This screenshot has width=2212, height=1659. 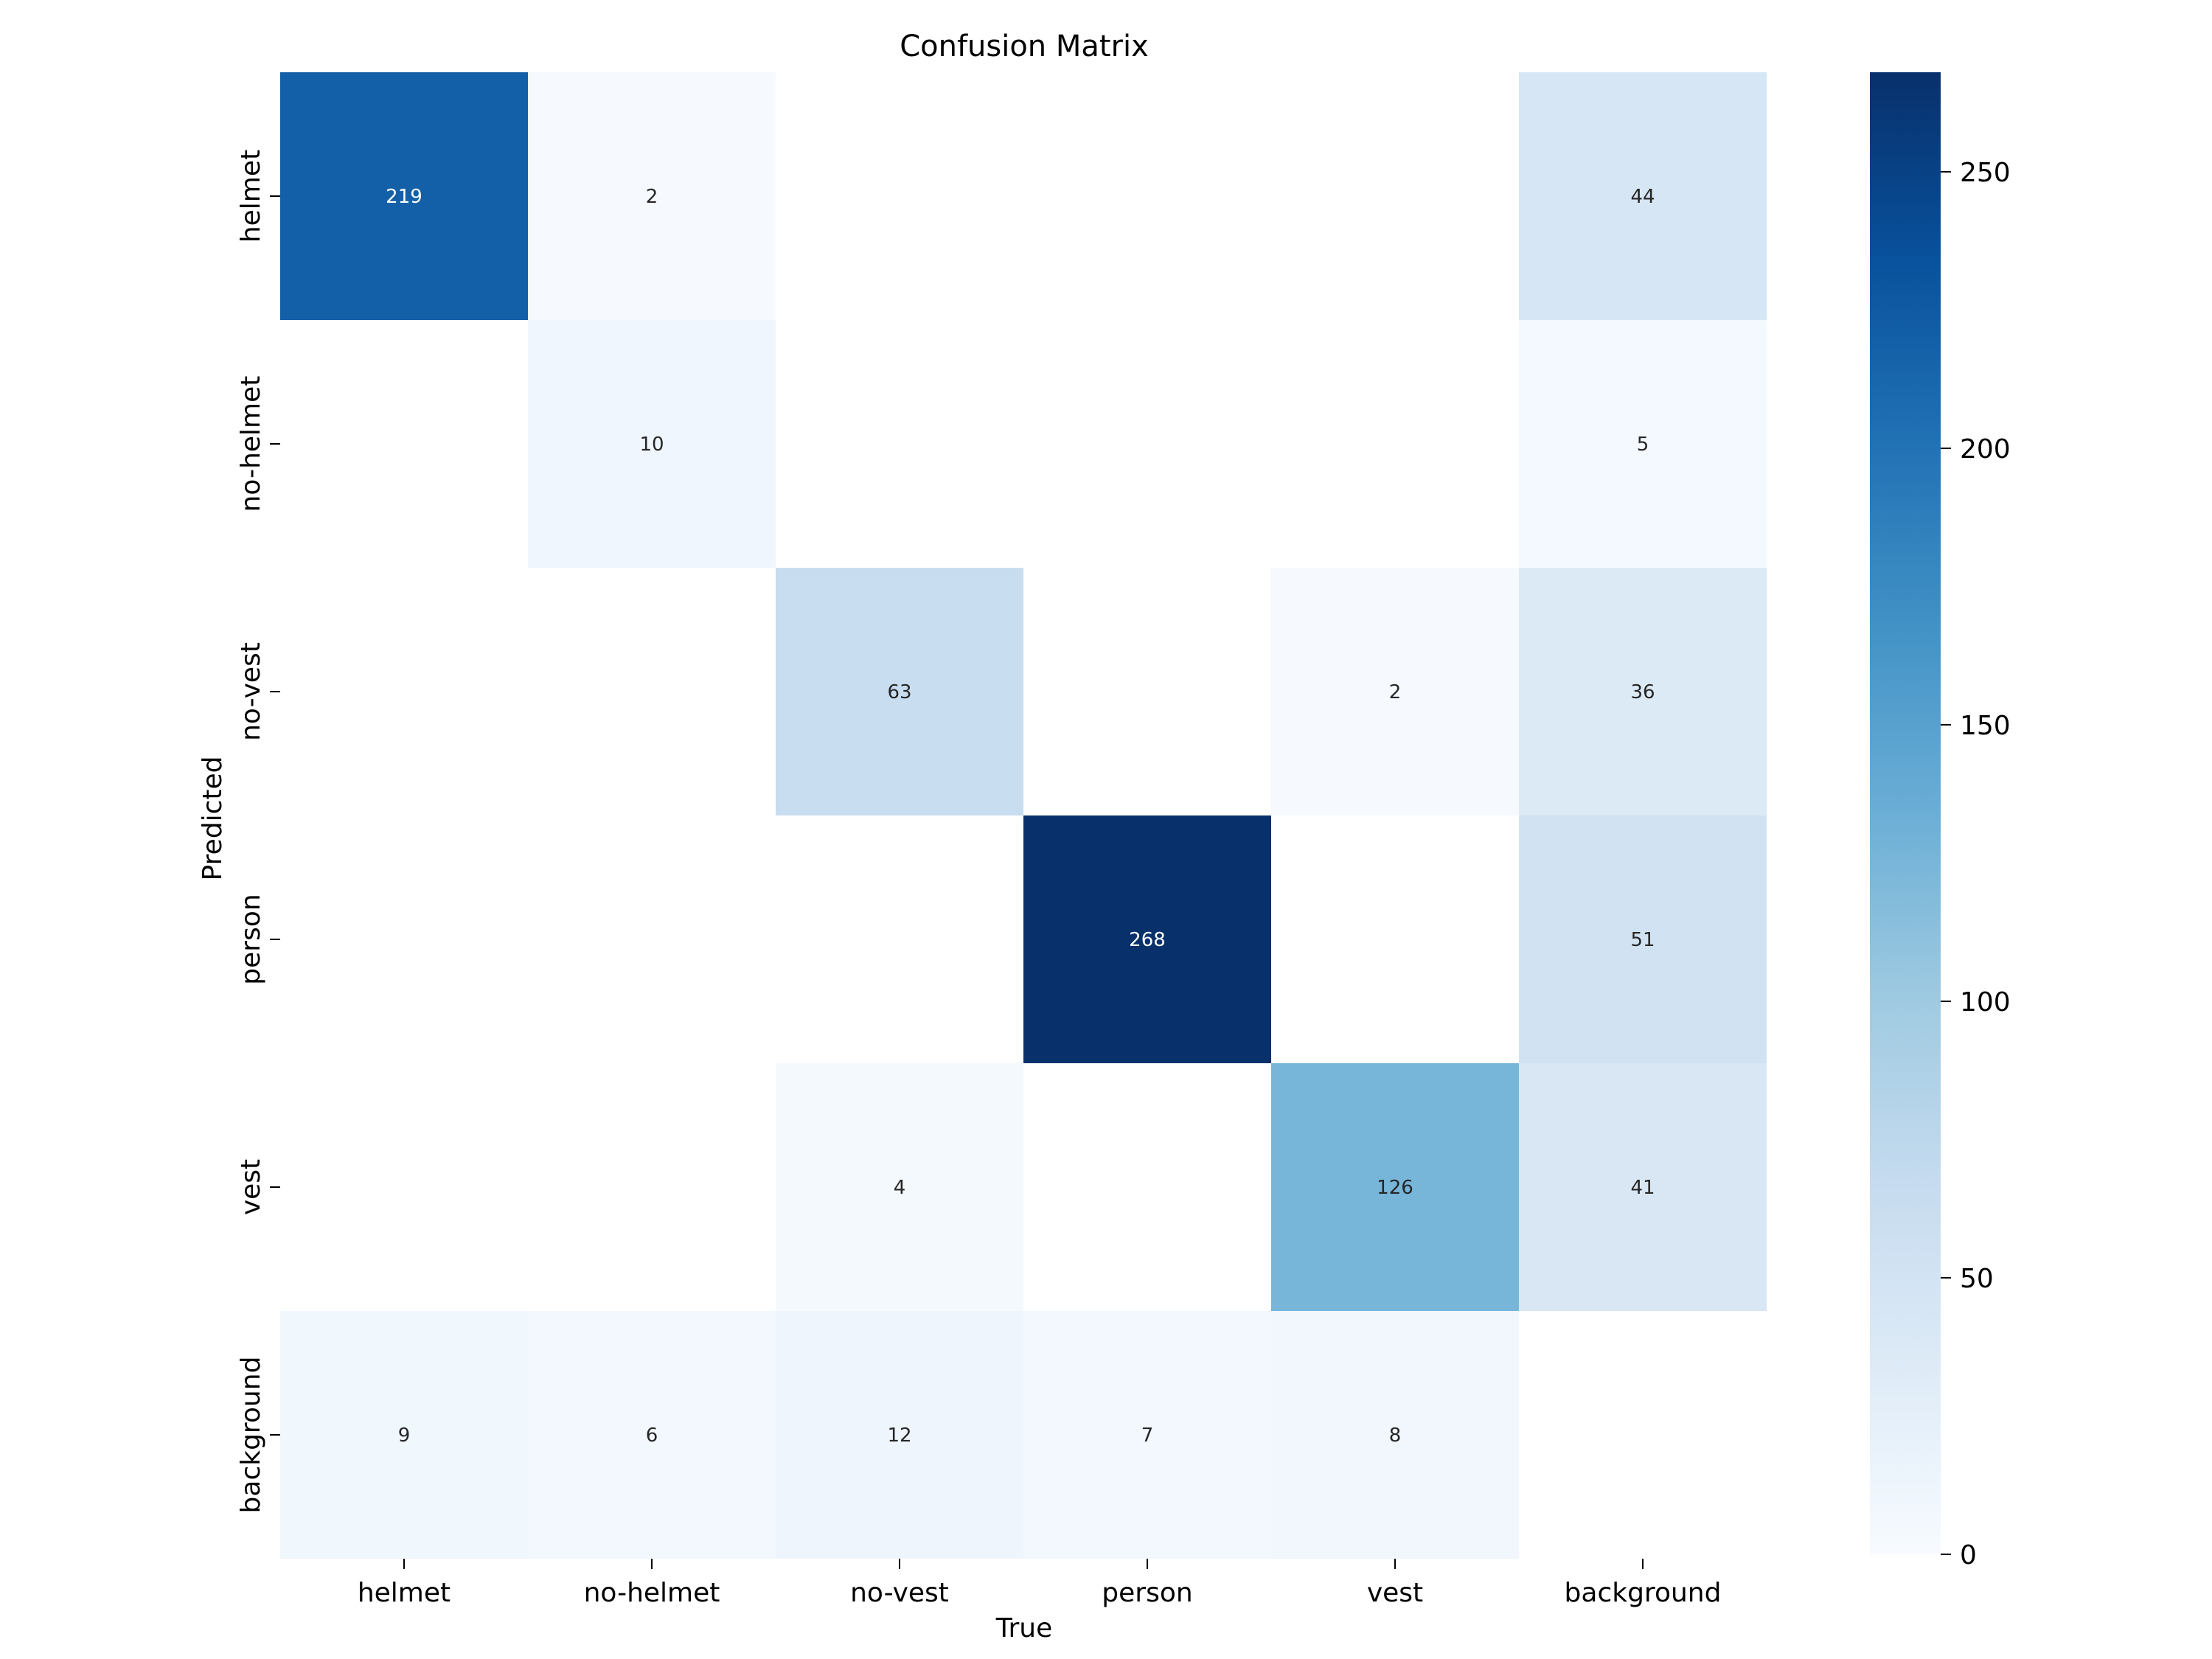 I want to click on cell-value-label: 5, so click(x=1643, y=445).